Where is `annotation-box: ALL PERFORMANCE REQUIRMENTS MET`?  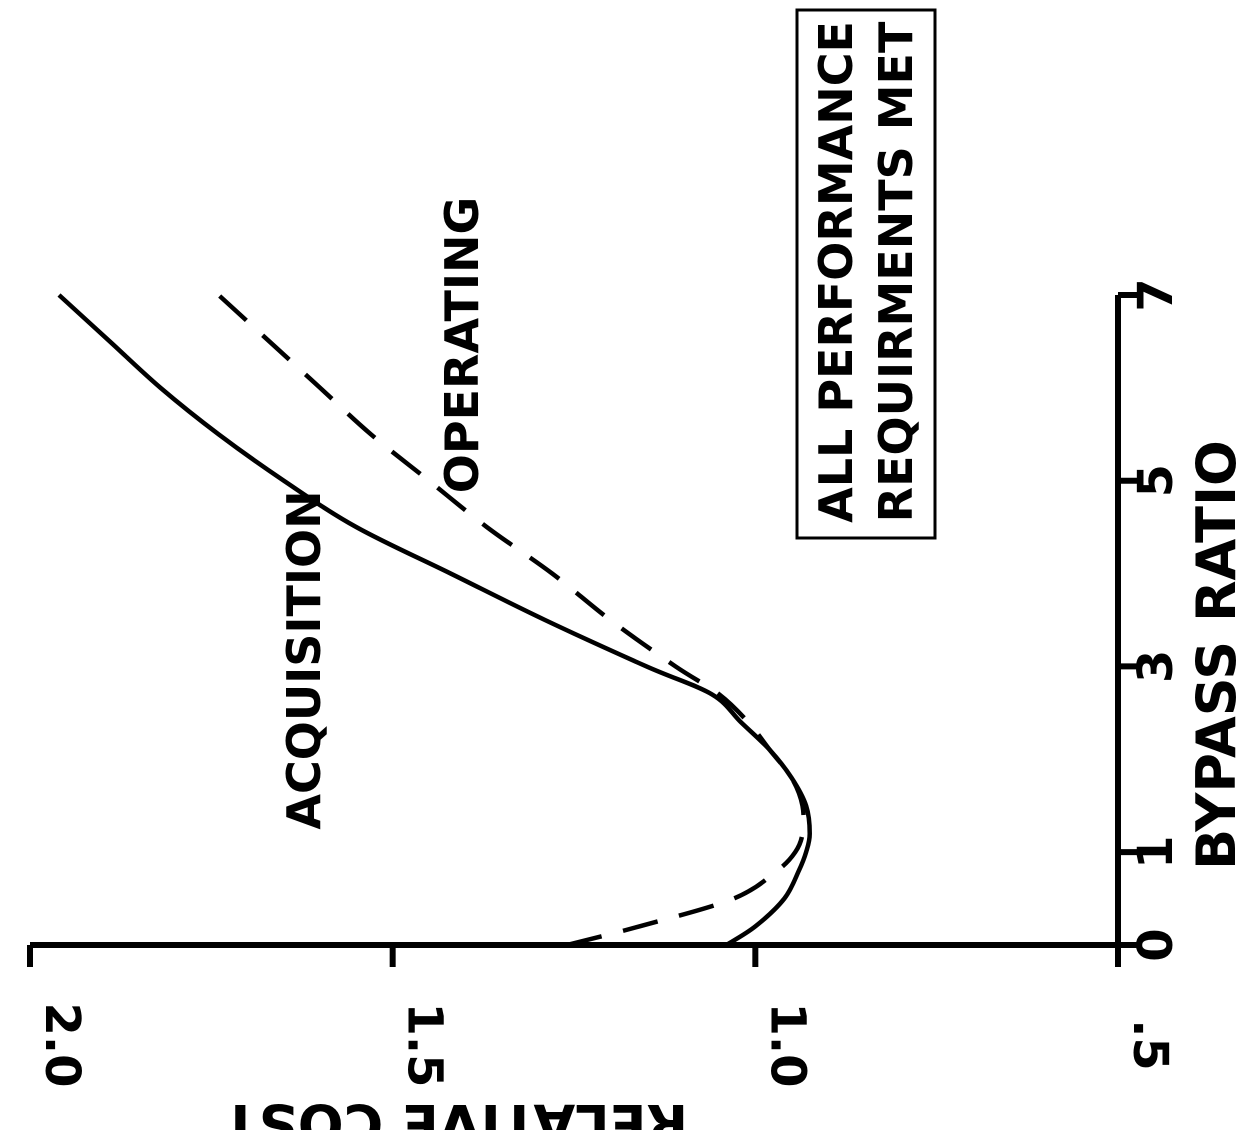 annotation-box: ALL PERFORMANCE REQUIRMENTS MET is located at coordinates (866, 274).